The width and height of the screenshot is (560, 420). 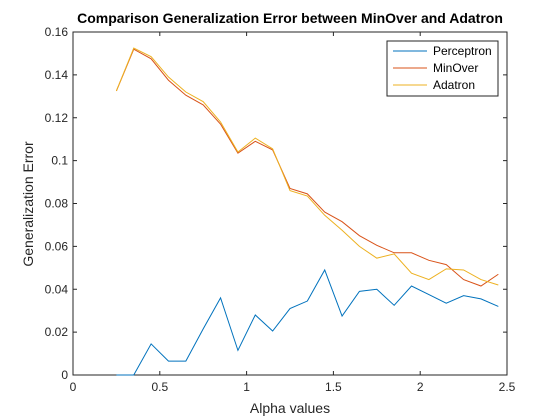 I want to click on x-tick-label: 2.5, so click(x=507, y=387).